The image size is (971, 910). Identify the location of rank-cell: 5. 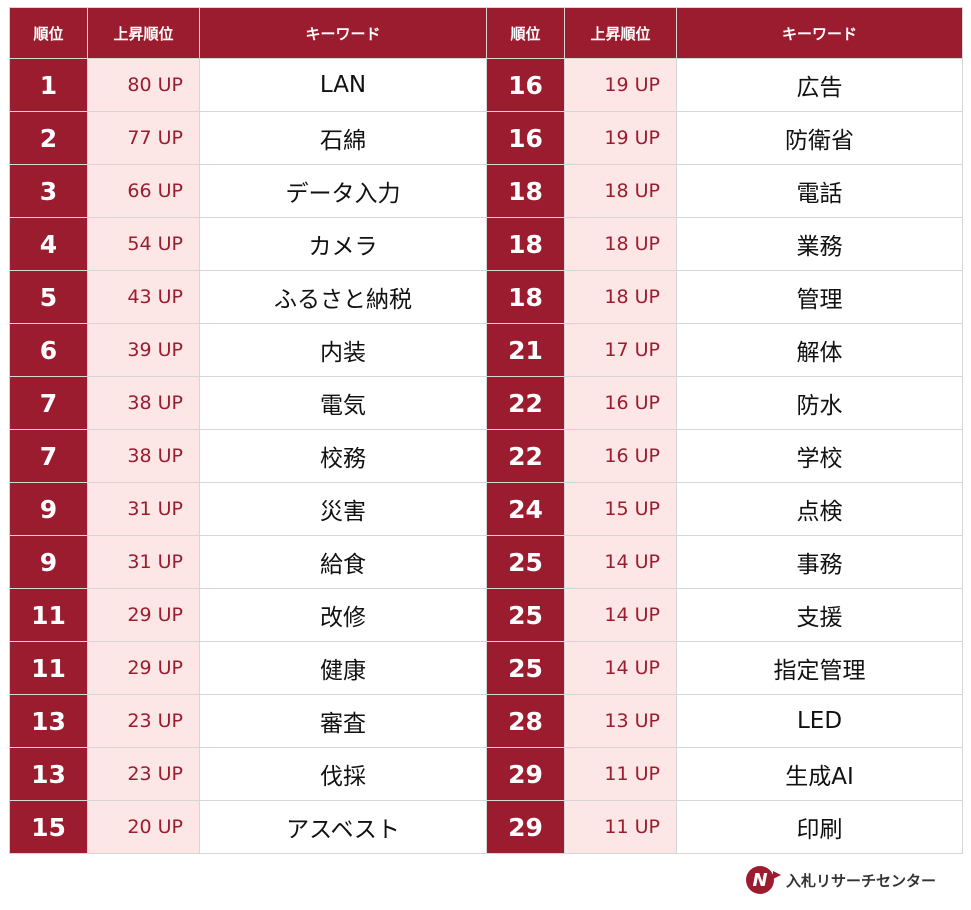
(48, 297).